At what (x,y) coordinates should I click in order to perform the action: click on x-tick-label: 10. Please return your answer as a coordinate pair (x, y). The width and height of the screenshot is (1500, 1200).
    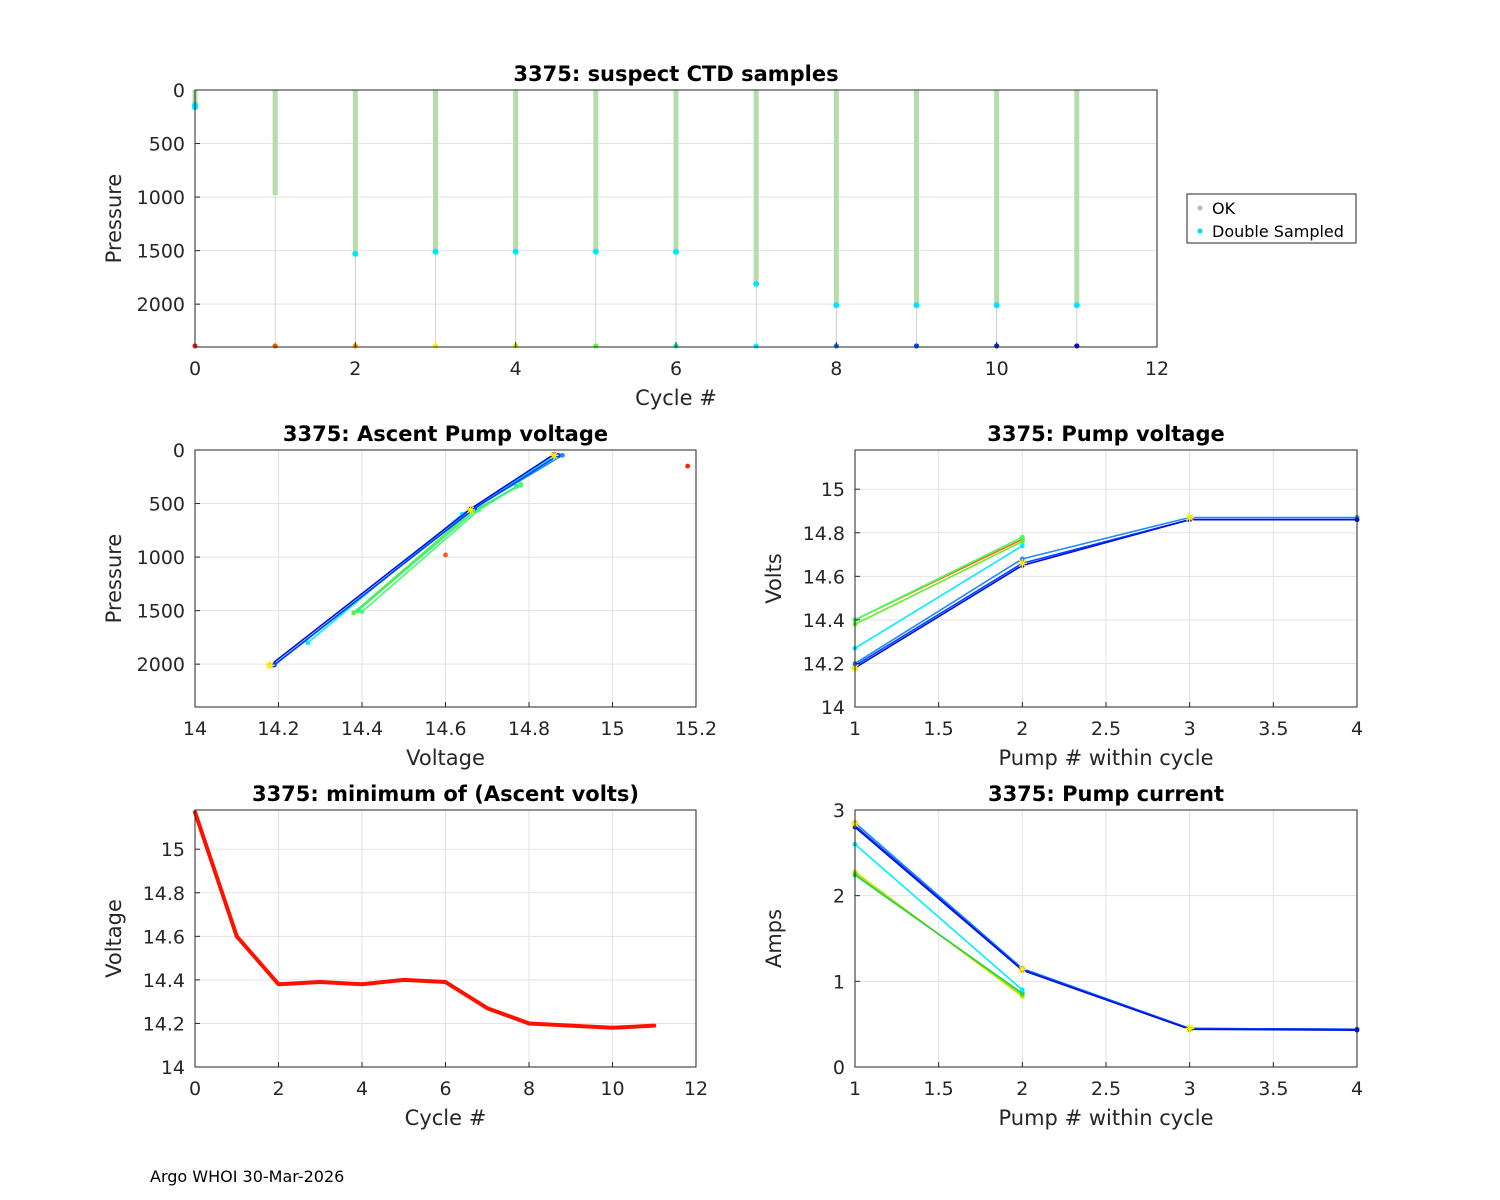
    Looking at the image, I should click on (612, 1089).